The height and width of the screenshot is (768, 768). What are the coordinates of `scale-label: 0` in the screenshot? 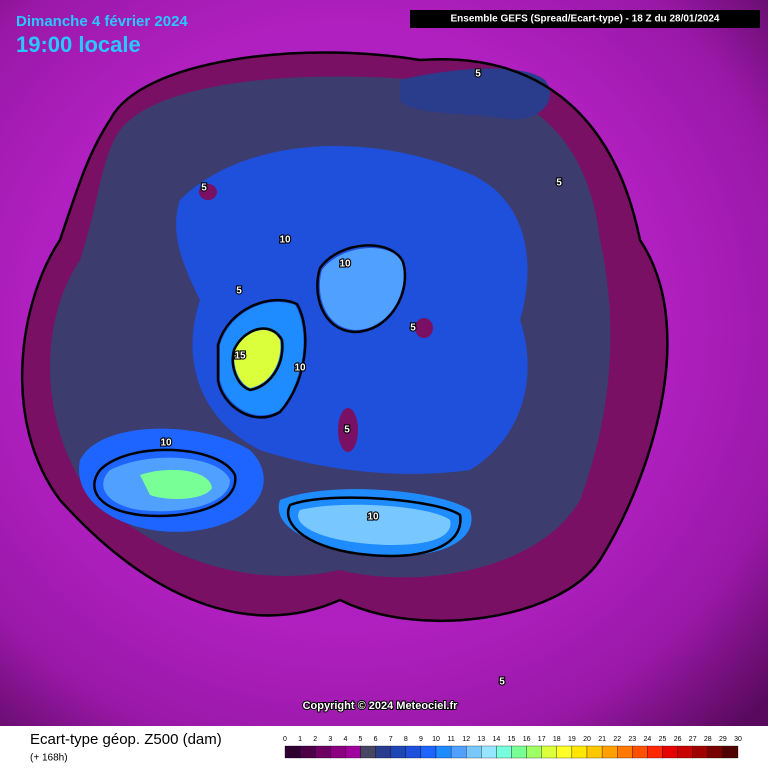 It's located at (285, 739).